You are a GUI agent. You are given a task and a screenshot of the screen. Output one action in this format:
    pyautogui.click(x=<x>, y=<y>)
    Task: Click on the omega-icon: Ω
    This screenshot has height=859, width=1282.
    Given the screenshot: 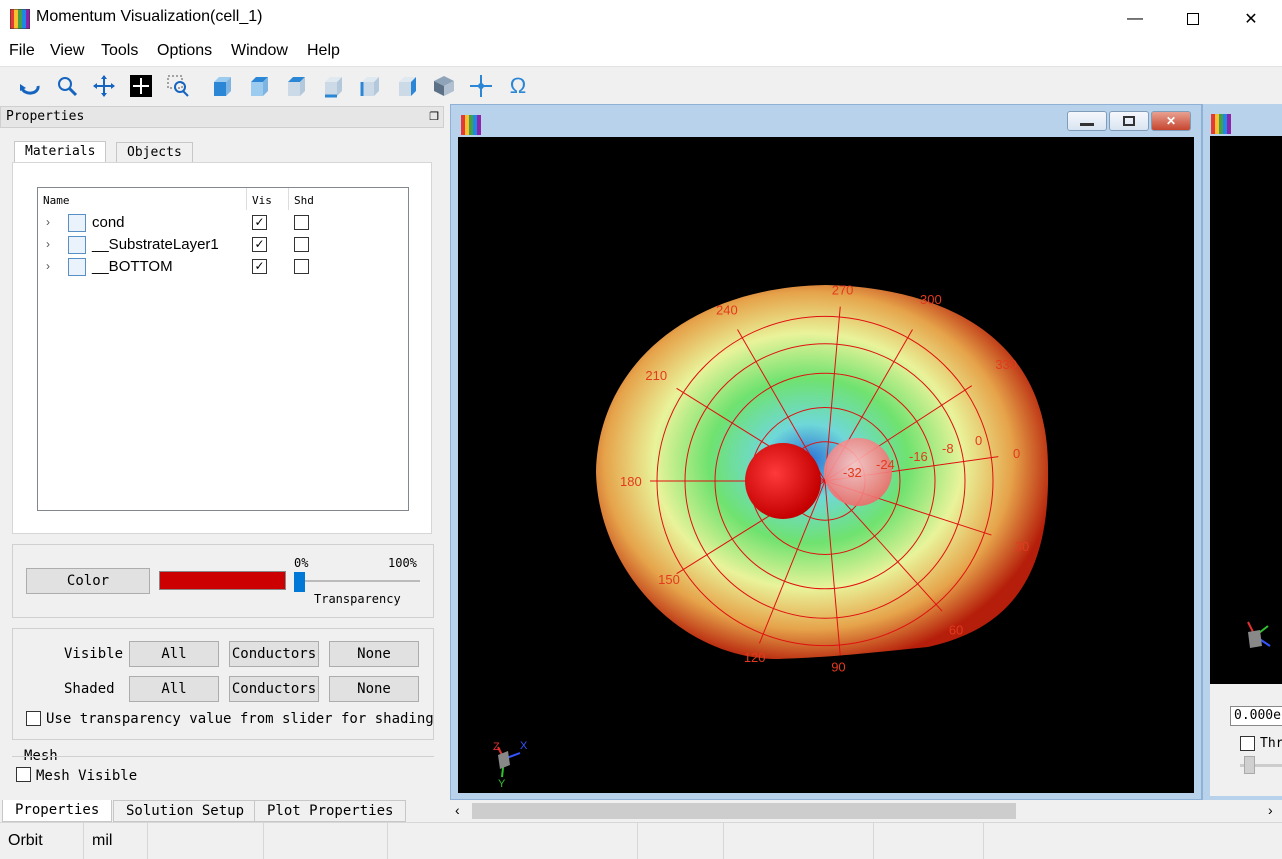 What is the action you would take?
    pyautogui.click(x=518, y=85)
    